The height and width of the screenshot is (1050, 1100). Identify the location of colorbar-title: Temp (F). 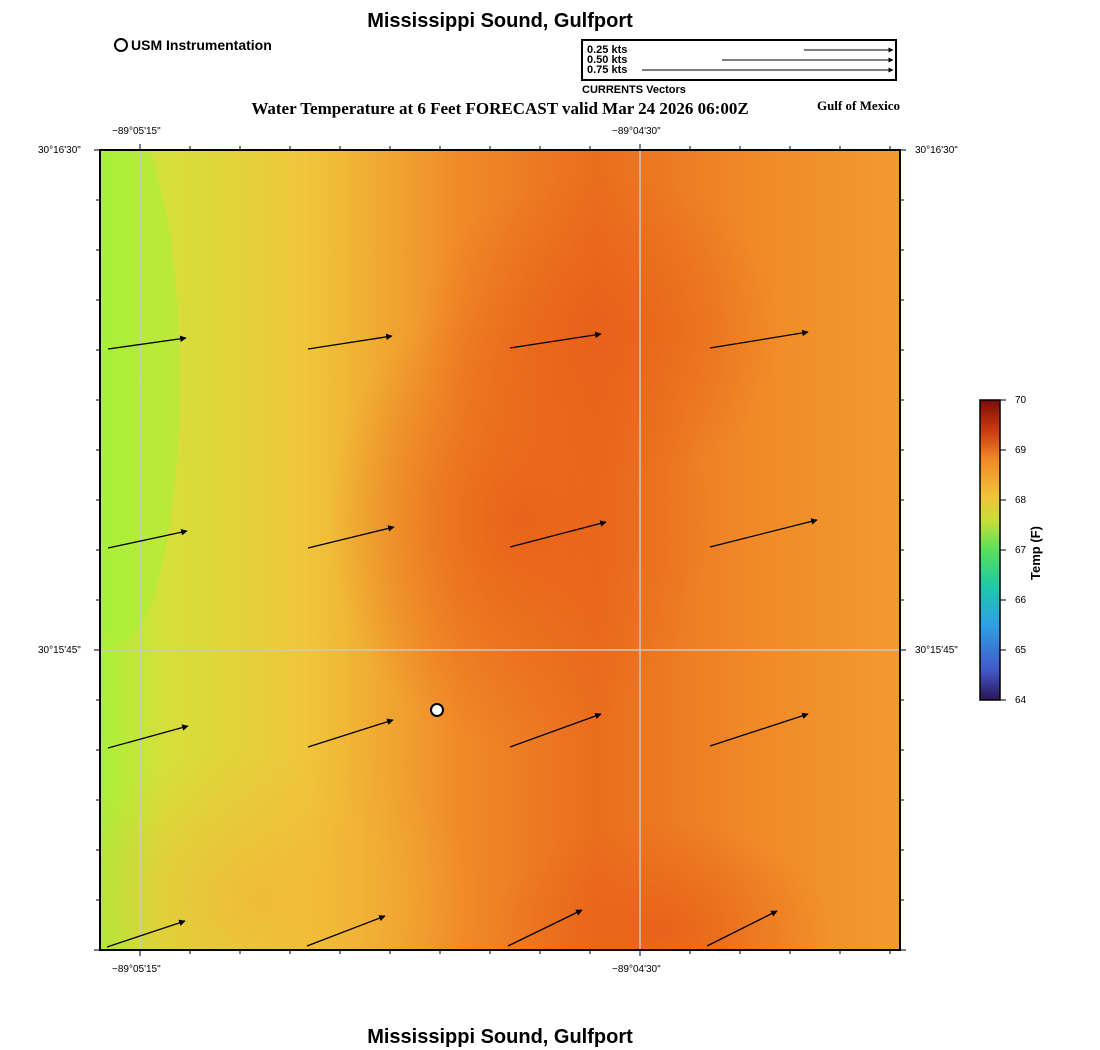
(1035, 553).